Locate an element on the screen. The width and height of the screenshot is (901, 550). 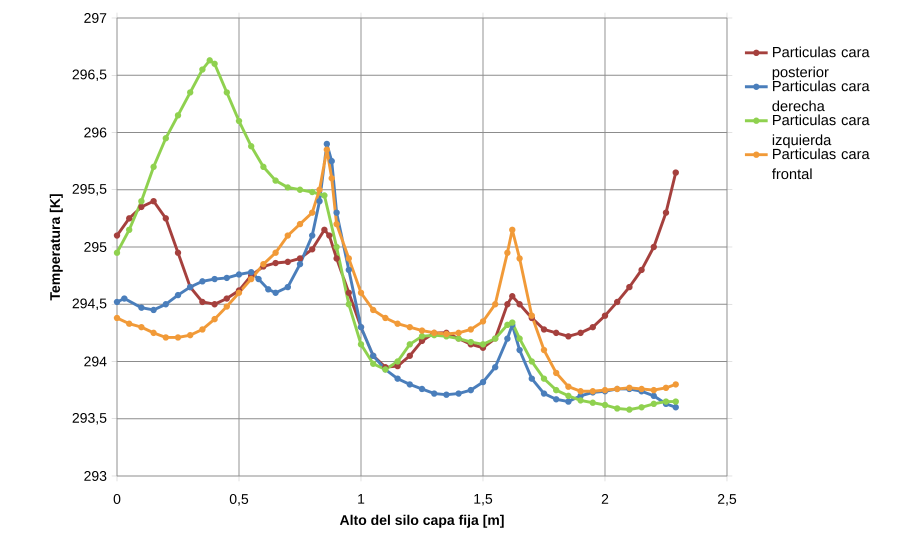
x-tick-label: 1 is located at coordinates (361, 499).